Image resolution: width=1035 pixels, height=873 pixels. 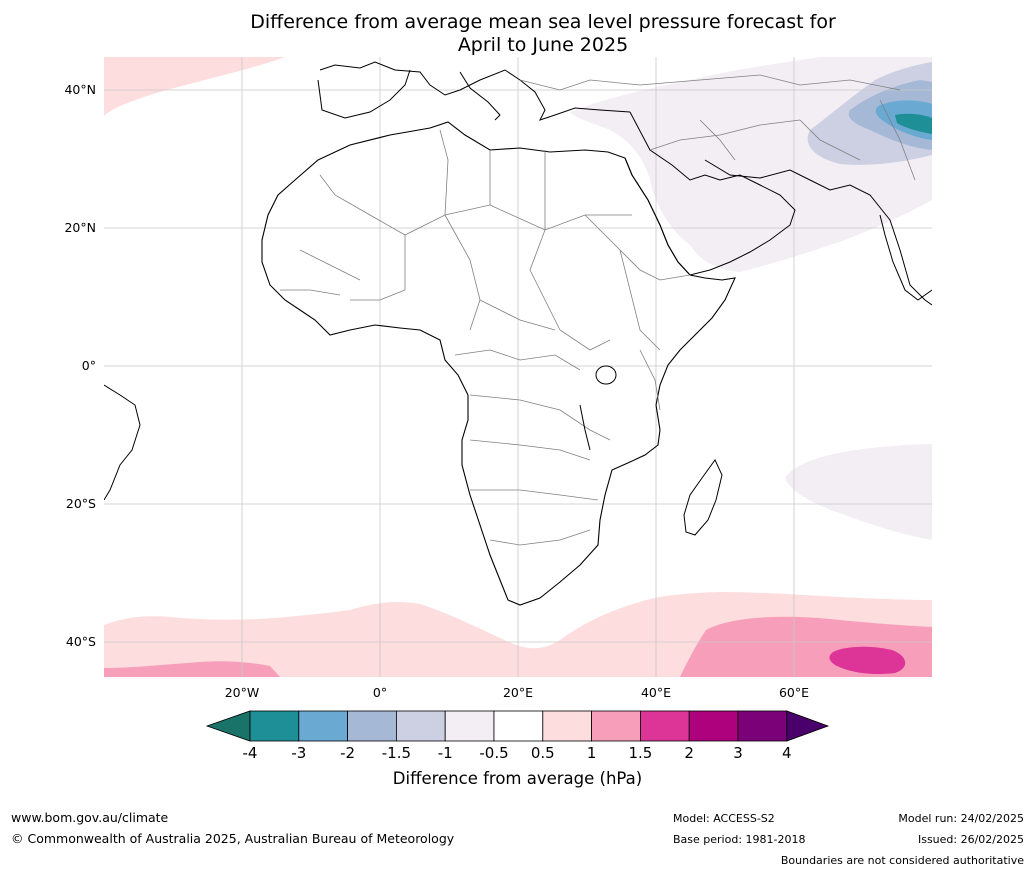 What do you see at coordinates (242, 692) in the screenshot?
I see `lon-label-20w: 20°W` at bounding box center [242, 692].